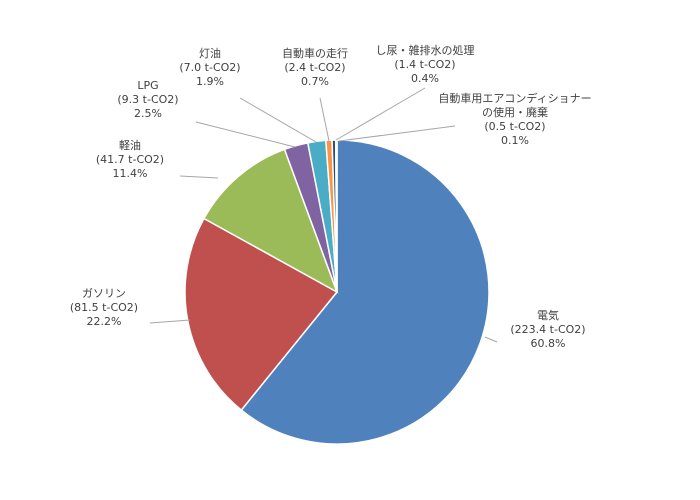 This screenshot has height=500, width=700. I want to click on slice-name-7: 自動車用エアコンディショナー, so click(514, 98).